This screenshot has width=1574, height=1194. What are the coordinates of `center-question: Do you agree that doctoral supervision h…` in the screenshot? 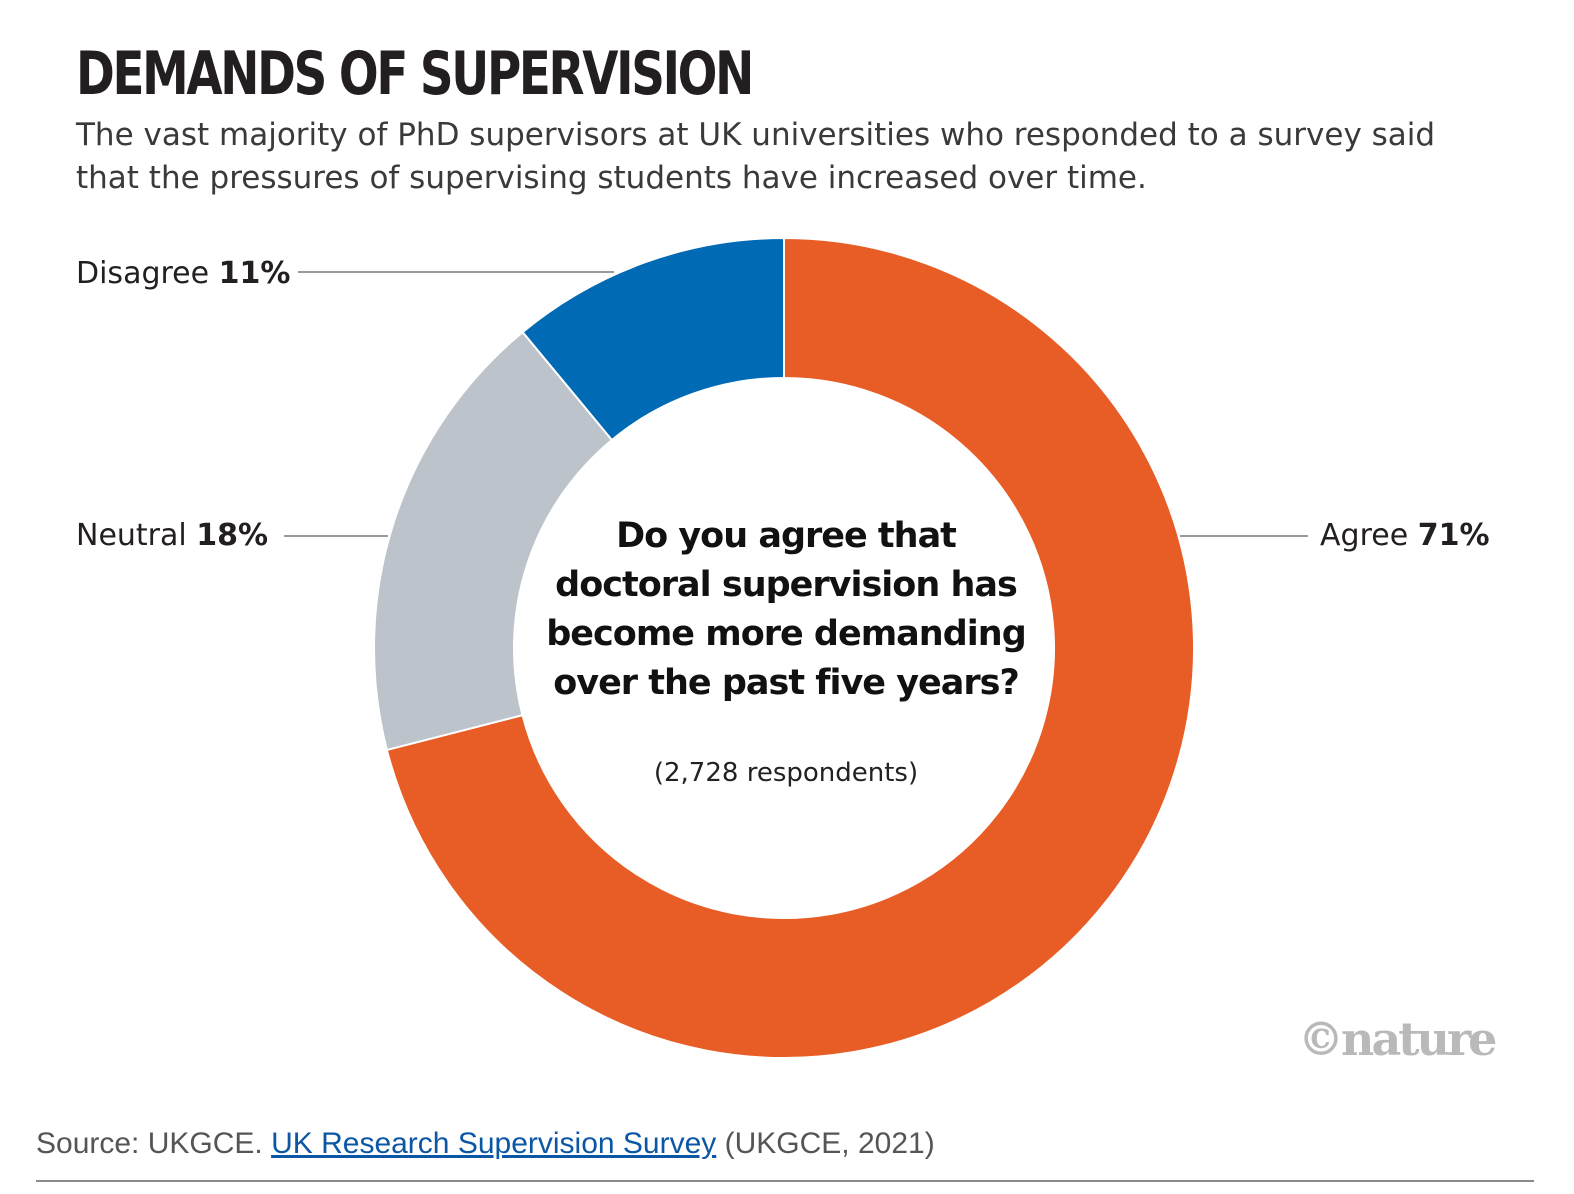 It's located at (786, 609).